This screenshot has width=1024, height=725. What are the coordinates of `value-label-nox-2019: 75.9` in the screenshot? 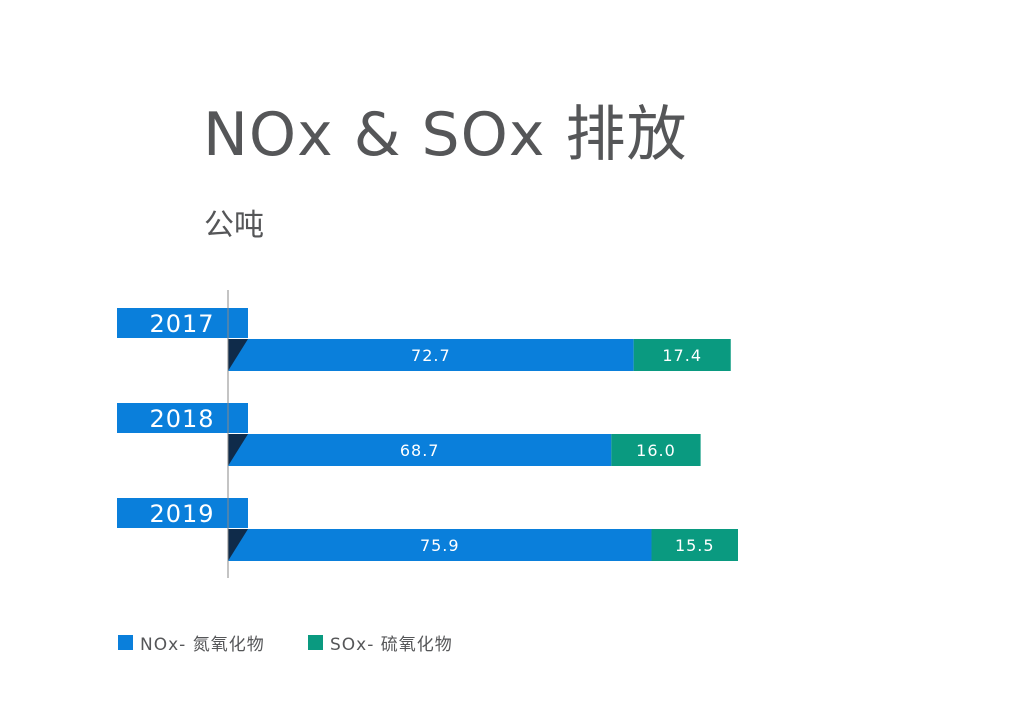 It's located at (440, 545).